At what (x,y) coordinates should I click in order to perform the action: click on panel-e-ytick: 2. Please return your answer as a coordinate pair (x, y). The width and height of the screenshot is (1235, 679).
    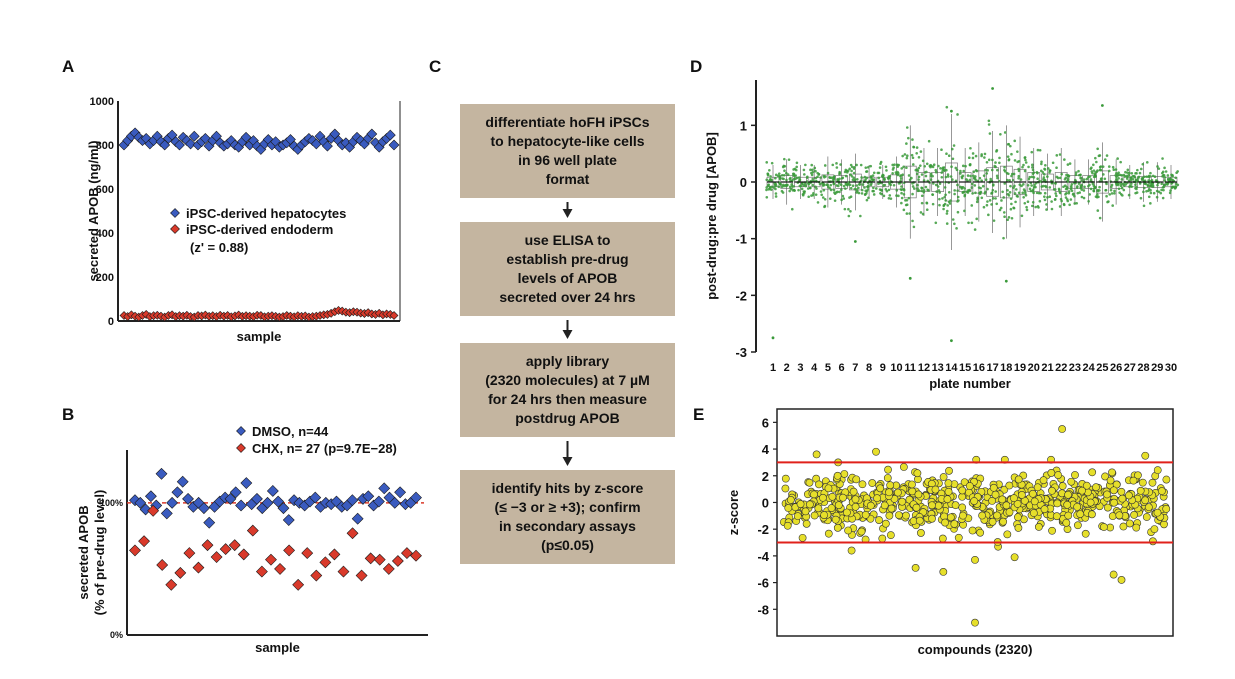
    Looking at the image, I should click on (765, 476).